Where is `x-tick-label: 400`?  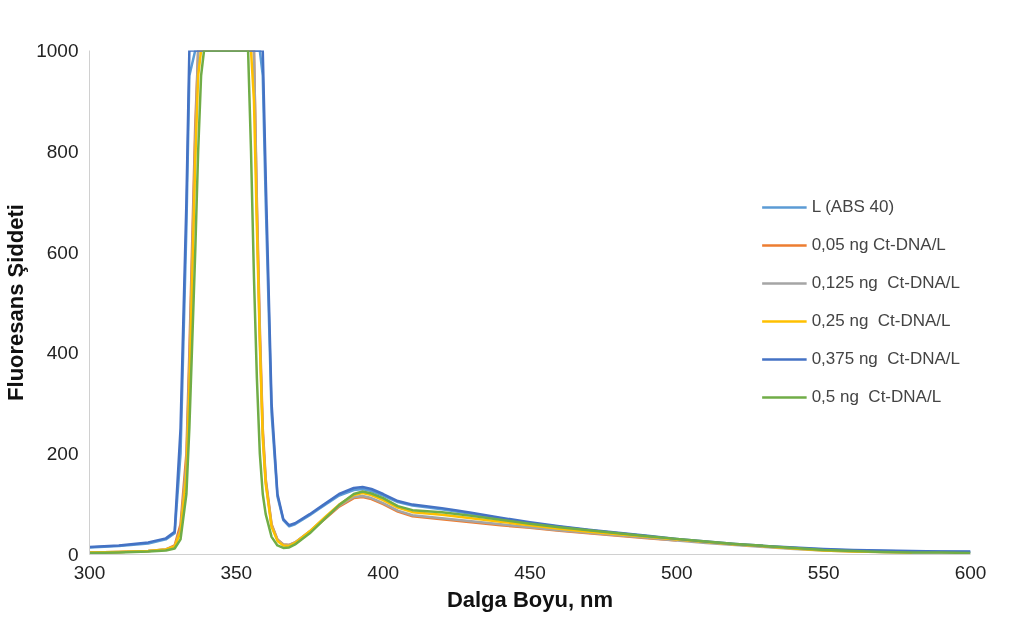 x-tick-label: 400 is located at coordinates (383, 572).